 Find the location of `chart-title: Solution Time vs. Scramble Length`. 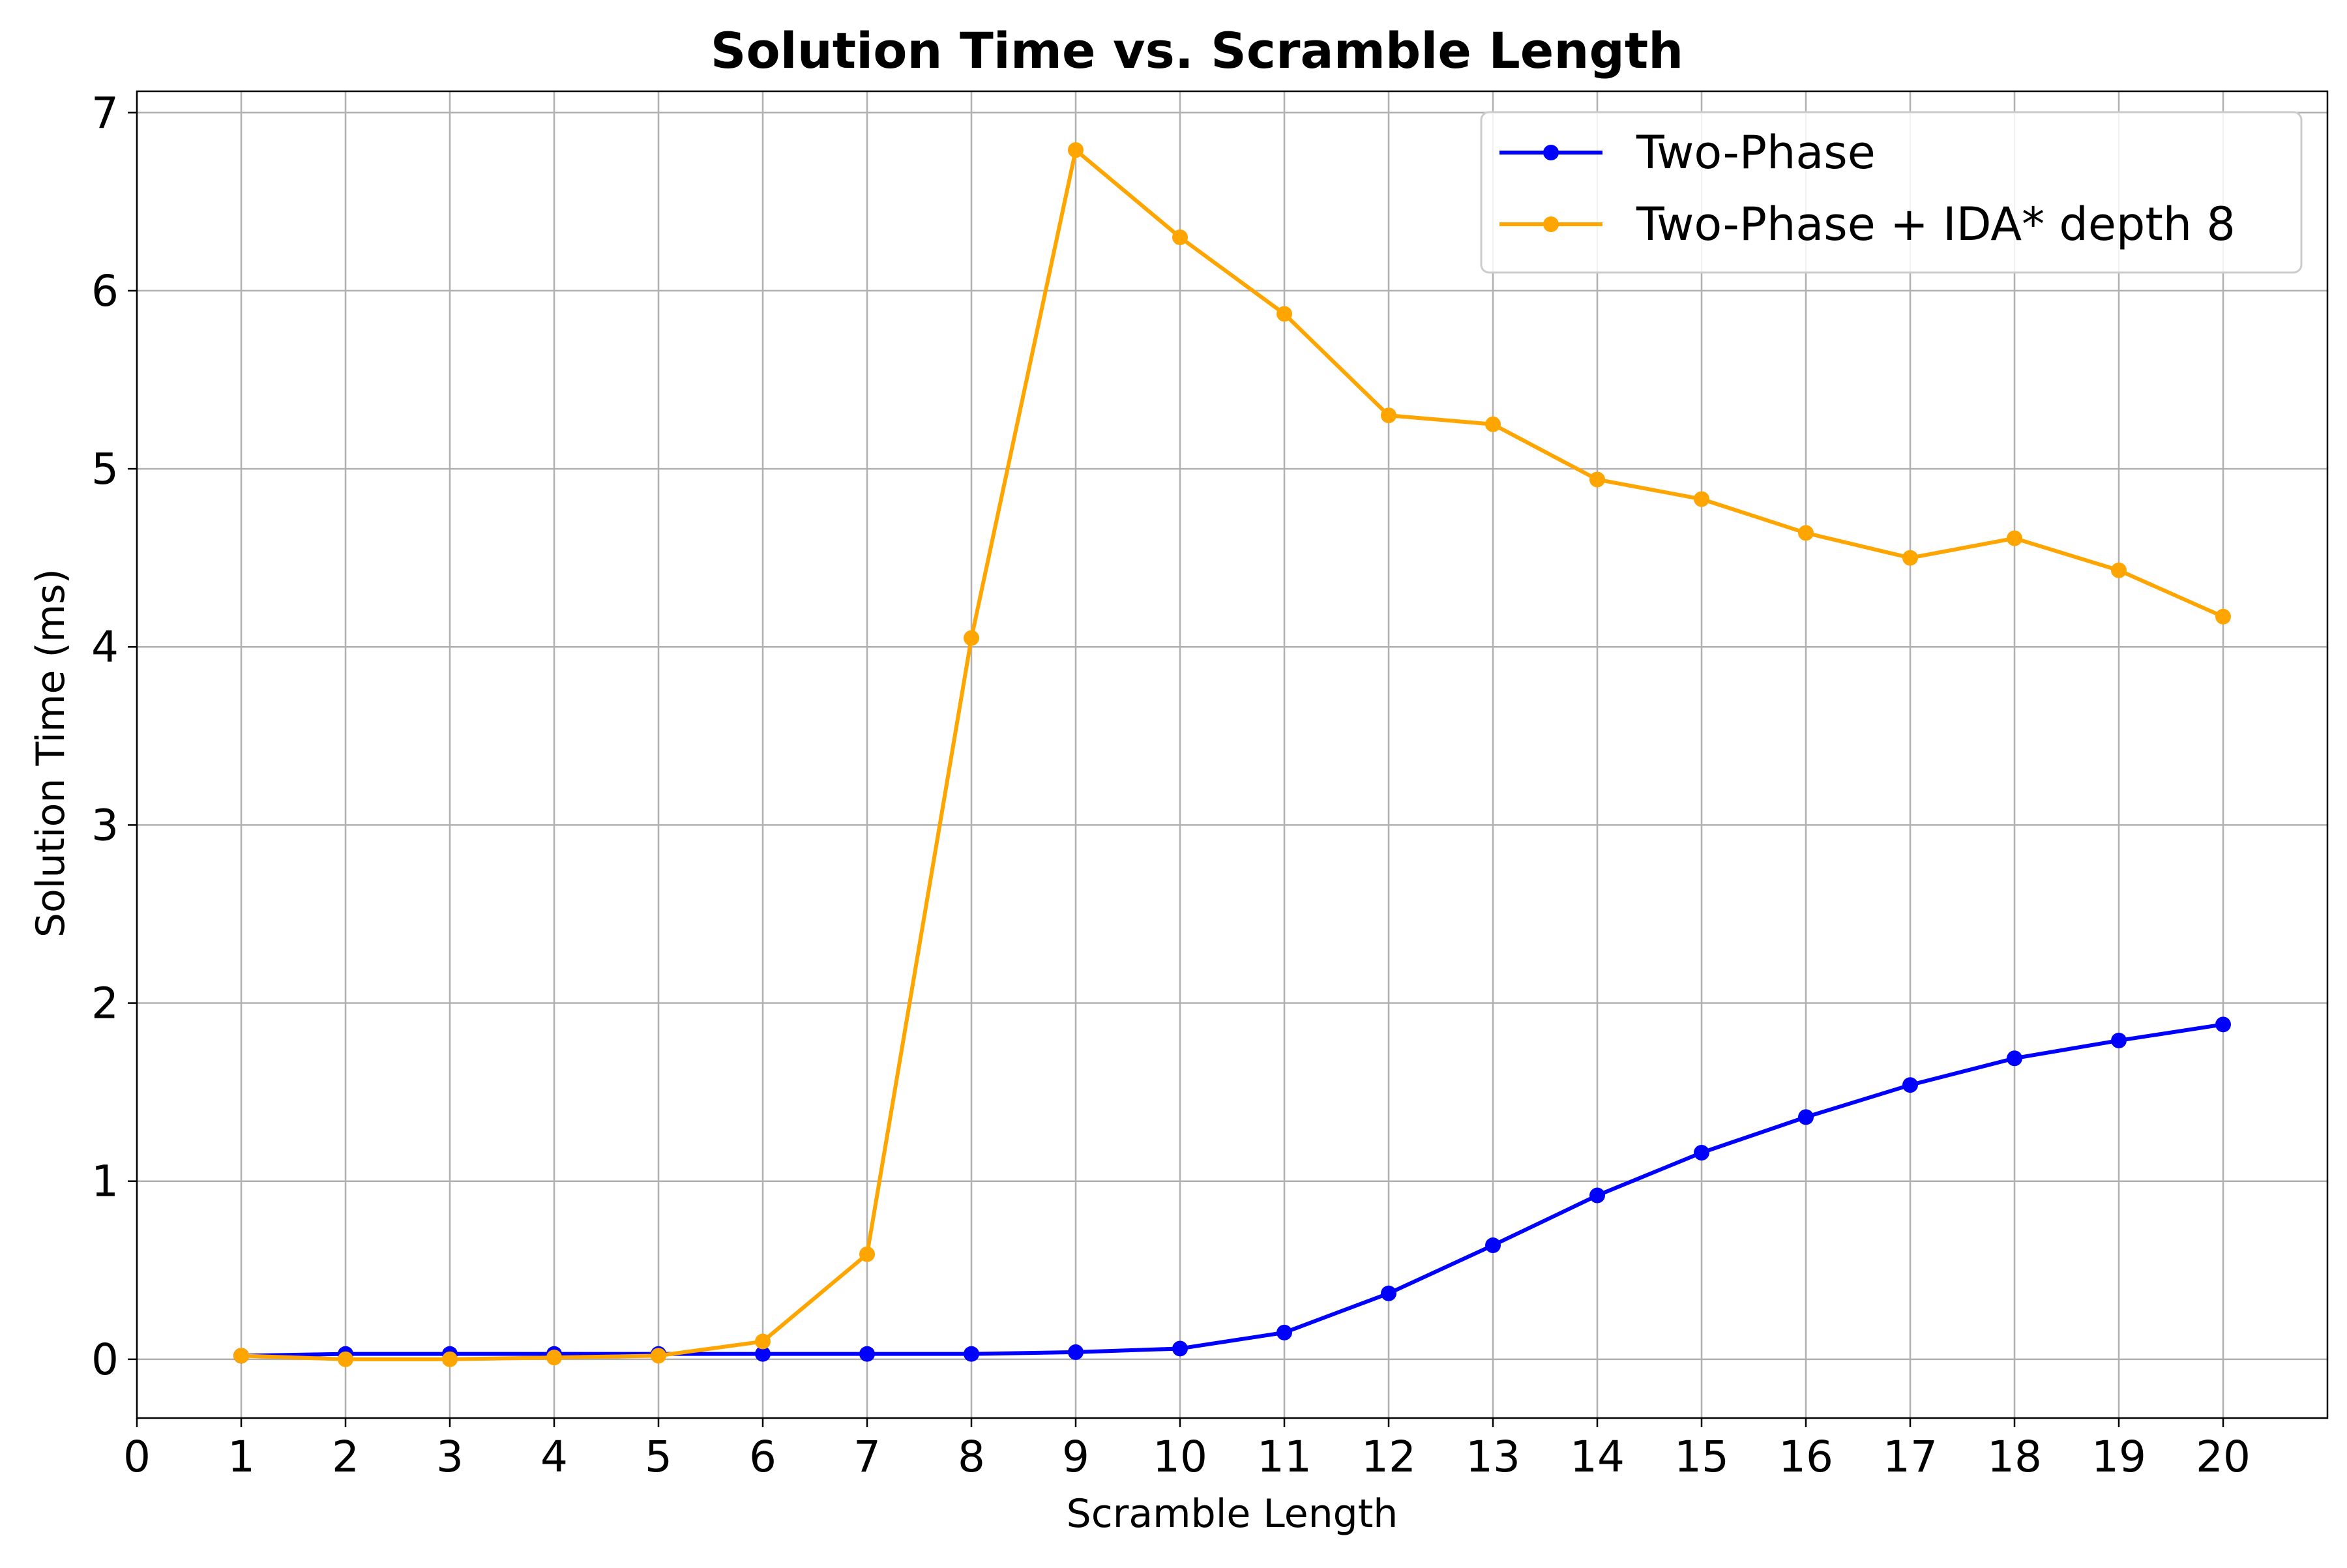

chart-title: Solution Time vs. Scramble Length is located at coordinates (1197, 51).